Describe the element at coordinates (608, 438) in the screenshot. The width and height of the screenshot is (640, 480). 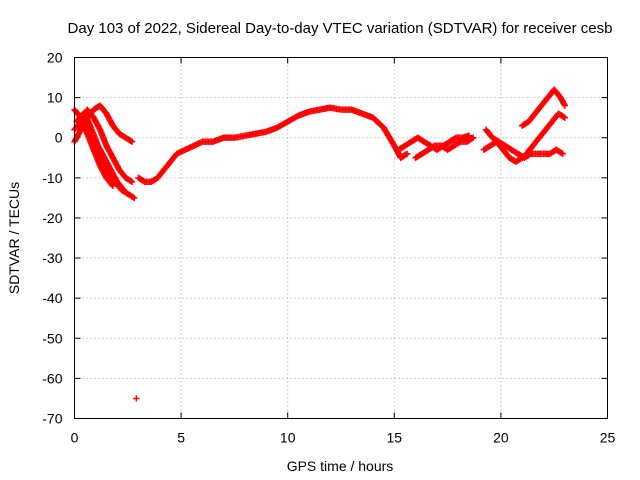
I see `x-tick-label: 25` at that location.